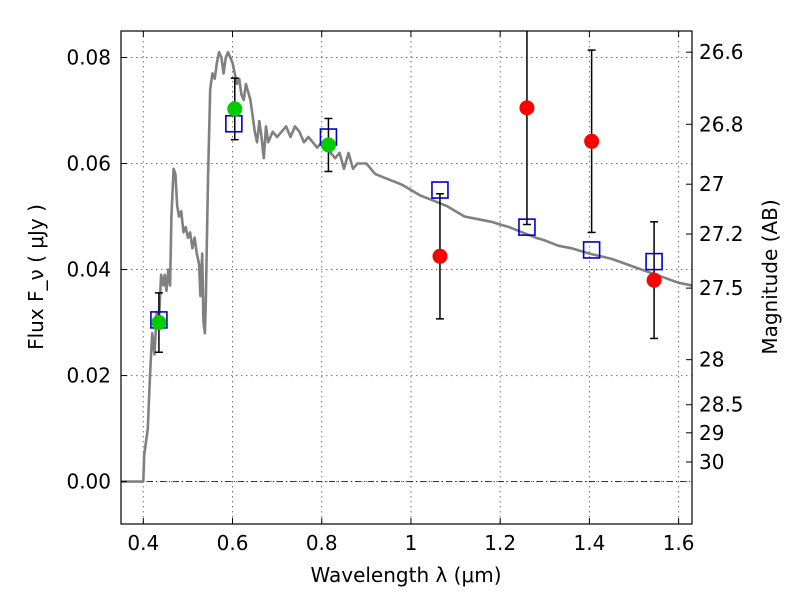  Describe the element at coordinates (500, 543) in the screenshot. I see `x-tick-label: 1.2` at that location.